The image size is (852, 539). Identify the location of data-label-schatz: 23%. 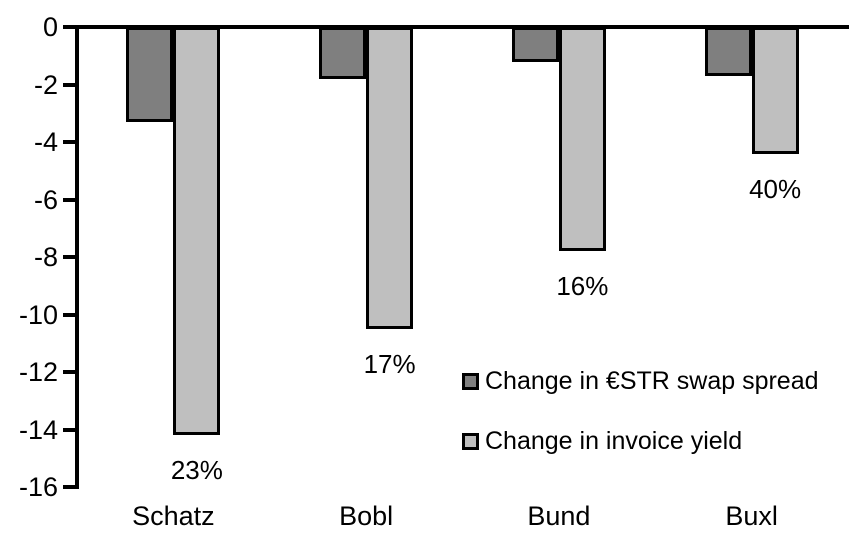
(196, 470).